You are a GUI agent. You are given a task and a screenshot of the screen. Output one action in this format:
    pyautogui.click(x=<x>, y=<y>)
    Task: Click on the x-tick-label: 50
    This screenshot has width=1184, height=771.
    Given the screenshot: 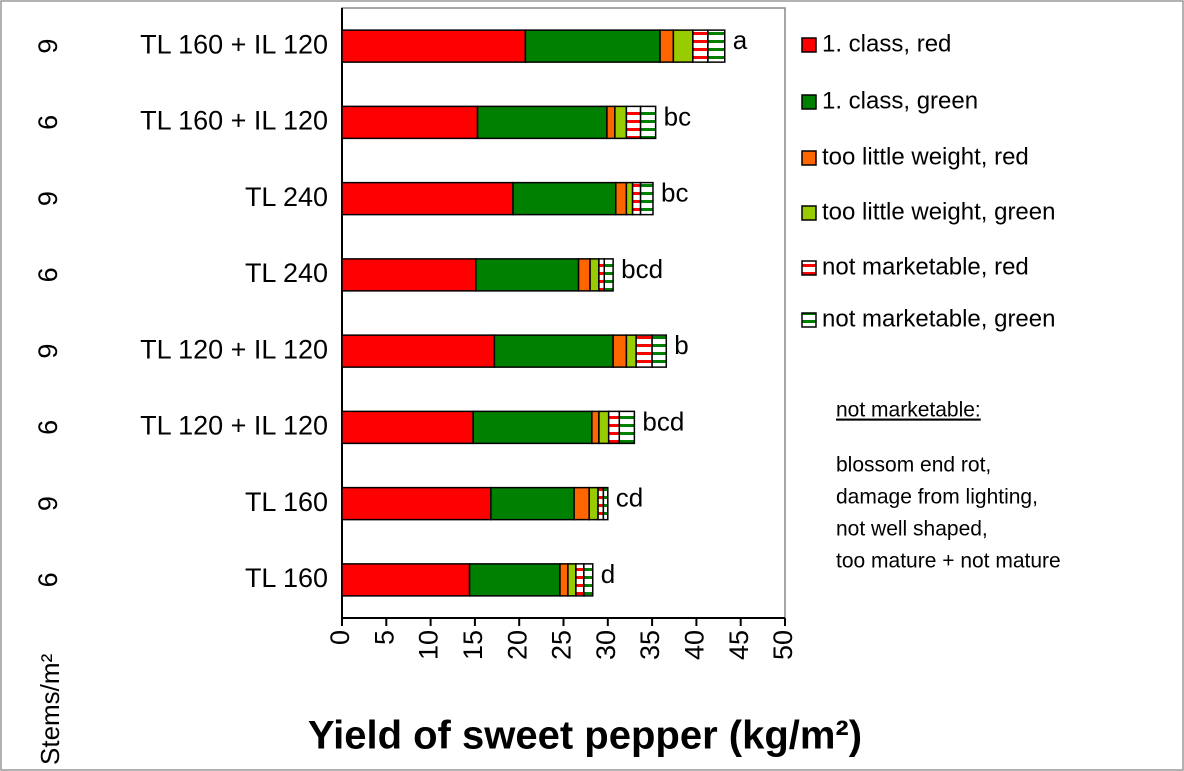 What is the action you would take?
    pyautogui.click(x=783, y=645)
    